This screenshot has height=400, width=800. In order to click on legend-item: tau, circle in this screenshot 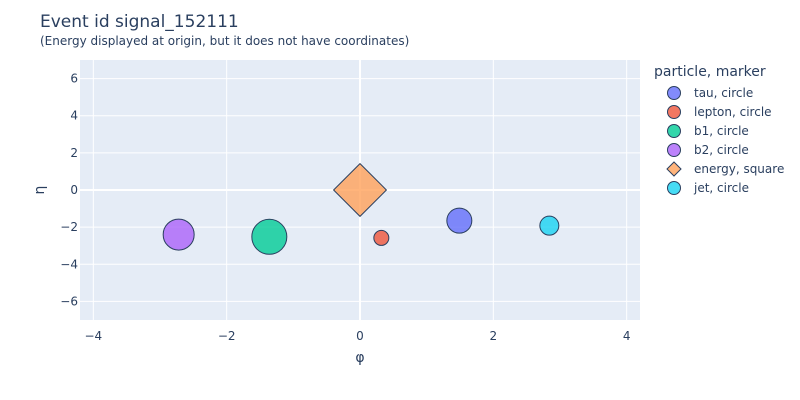, I will do `click(719, 92)`.